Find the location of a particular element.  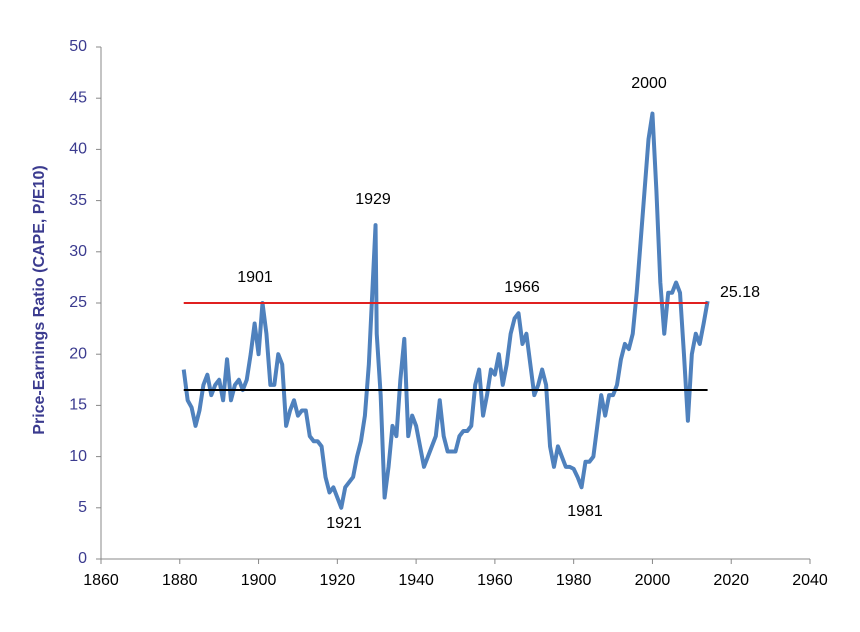

x-tick-label: 1880 is located at coordinates (180, 580).